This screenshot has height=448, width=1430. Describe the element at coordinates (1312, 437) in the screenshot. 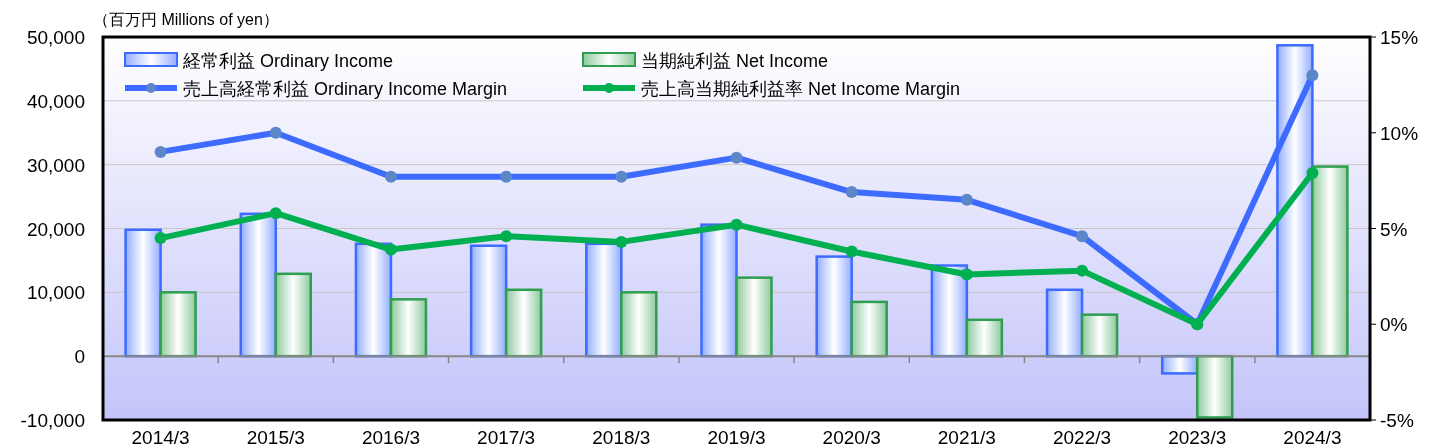

I see `x-tick-label: 2024/3` at that location.